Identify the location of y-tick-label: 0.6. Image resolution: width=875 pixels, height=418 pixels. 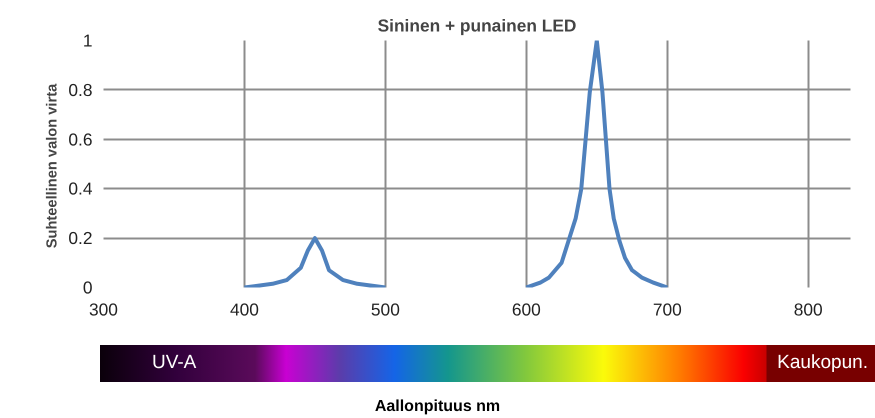
(80, 139).